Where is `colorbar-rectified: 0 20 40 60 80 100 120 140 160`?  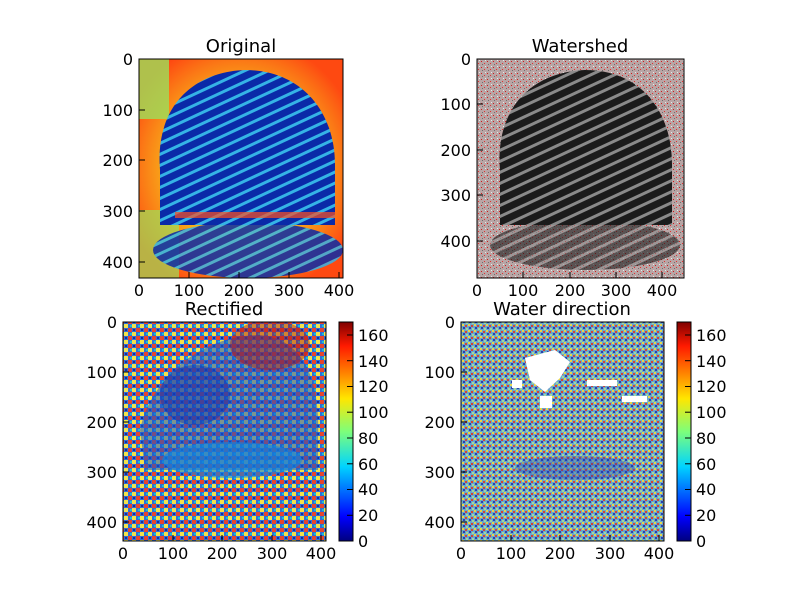
colorbar-rectified: 0 20 40 60 80 100 120 140 160 is located at coordinates (363, 436).